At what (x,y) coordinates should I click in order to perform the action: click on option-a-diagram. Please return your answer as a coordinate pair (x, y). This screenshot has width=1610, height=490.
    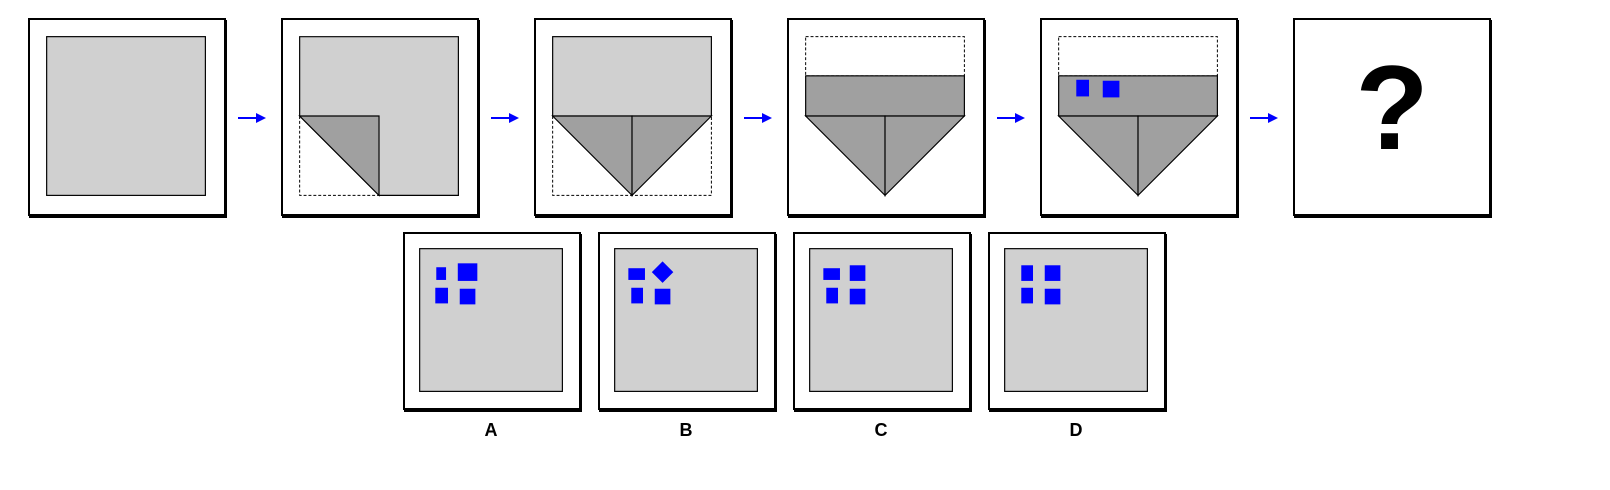
    Looking at the image, I should click on (491, 320).